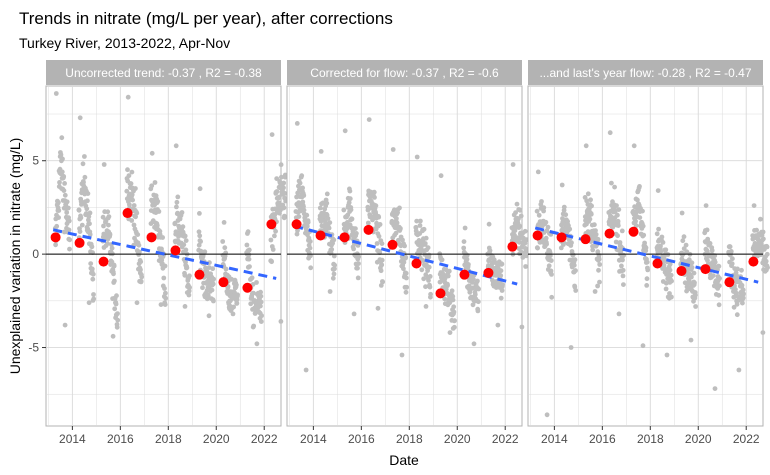  Describe the element at coordinates (264, 439) in the screenshot. I see `x-tick-label: 2022` at that location.